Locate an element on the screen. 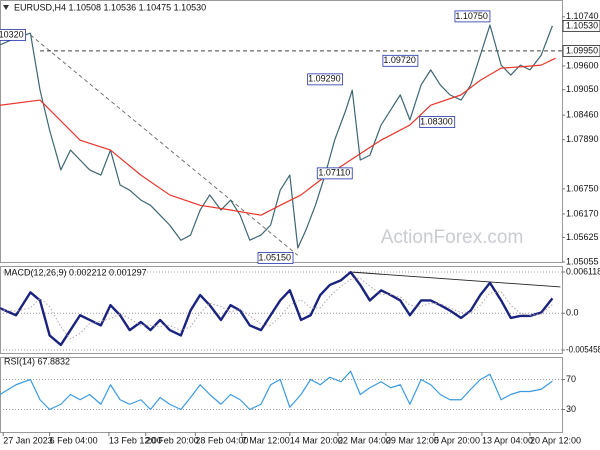 This screenshot has width=600, height=450. annotation-label: 1.10320 is located at coordinates (12, 34).